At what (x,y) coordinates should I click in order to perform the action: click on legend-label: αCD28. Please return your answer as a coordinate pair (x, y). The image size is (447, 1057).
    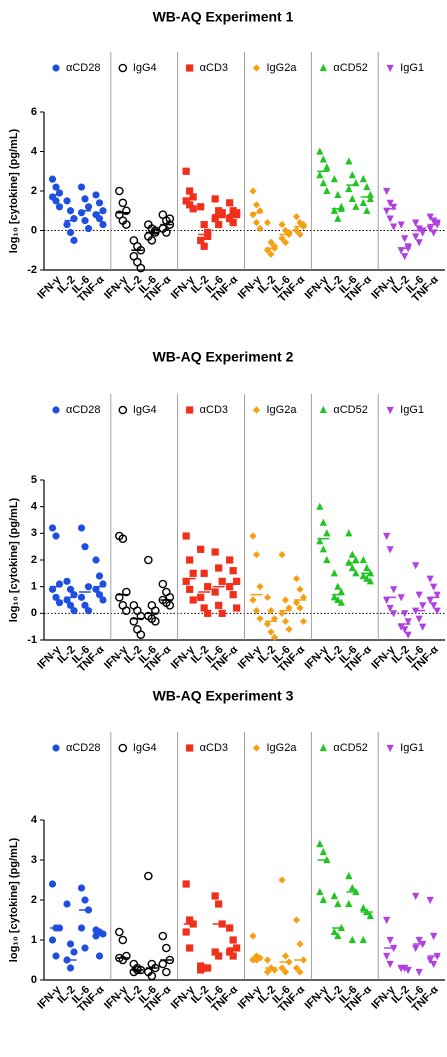
    Looking at the image, I should click on (83, 68).